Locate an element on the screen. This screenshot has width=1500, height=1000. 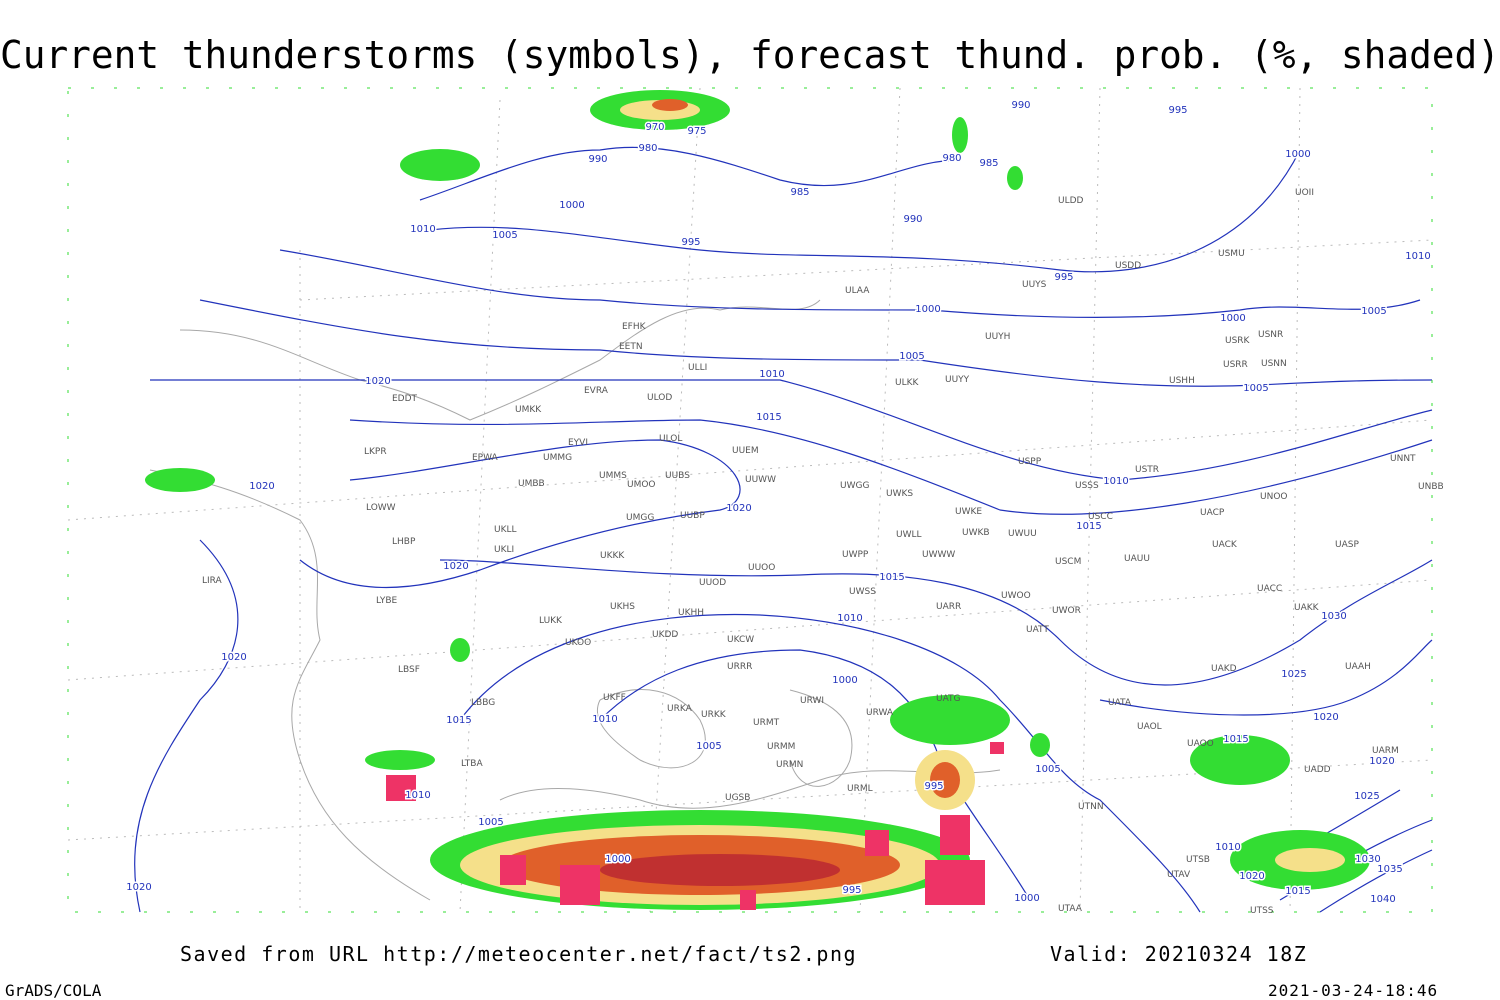
station-label: UAUU is located at coordinates (1137, 559).